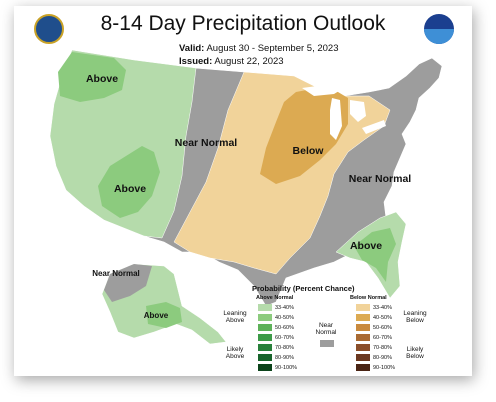 The width and height of the screenshot is (496, 402). What do you see at coordinates (286, 367) in the screenshot?
I see `above-range-6: 90-100%` at bounding box center [286, 367].